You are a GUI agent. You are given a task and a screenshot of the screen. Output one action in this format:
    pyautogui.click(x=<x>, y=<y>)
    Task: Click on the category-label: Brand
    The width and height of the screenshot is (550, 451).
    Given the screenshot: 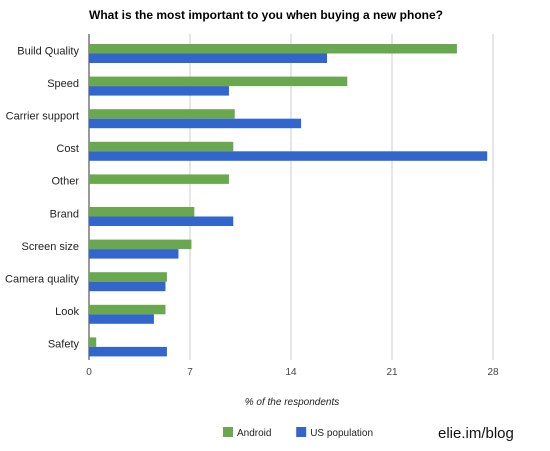 What is the action you would take?
    pyautogui.click(x=64, y=214)
    